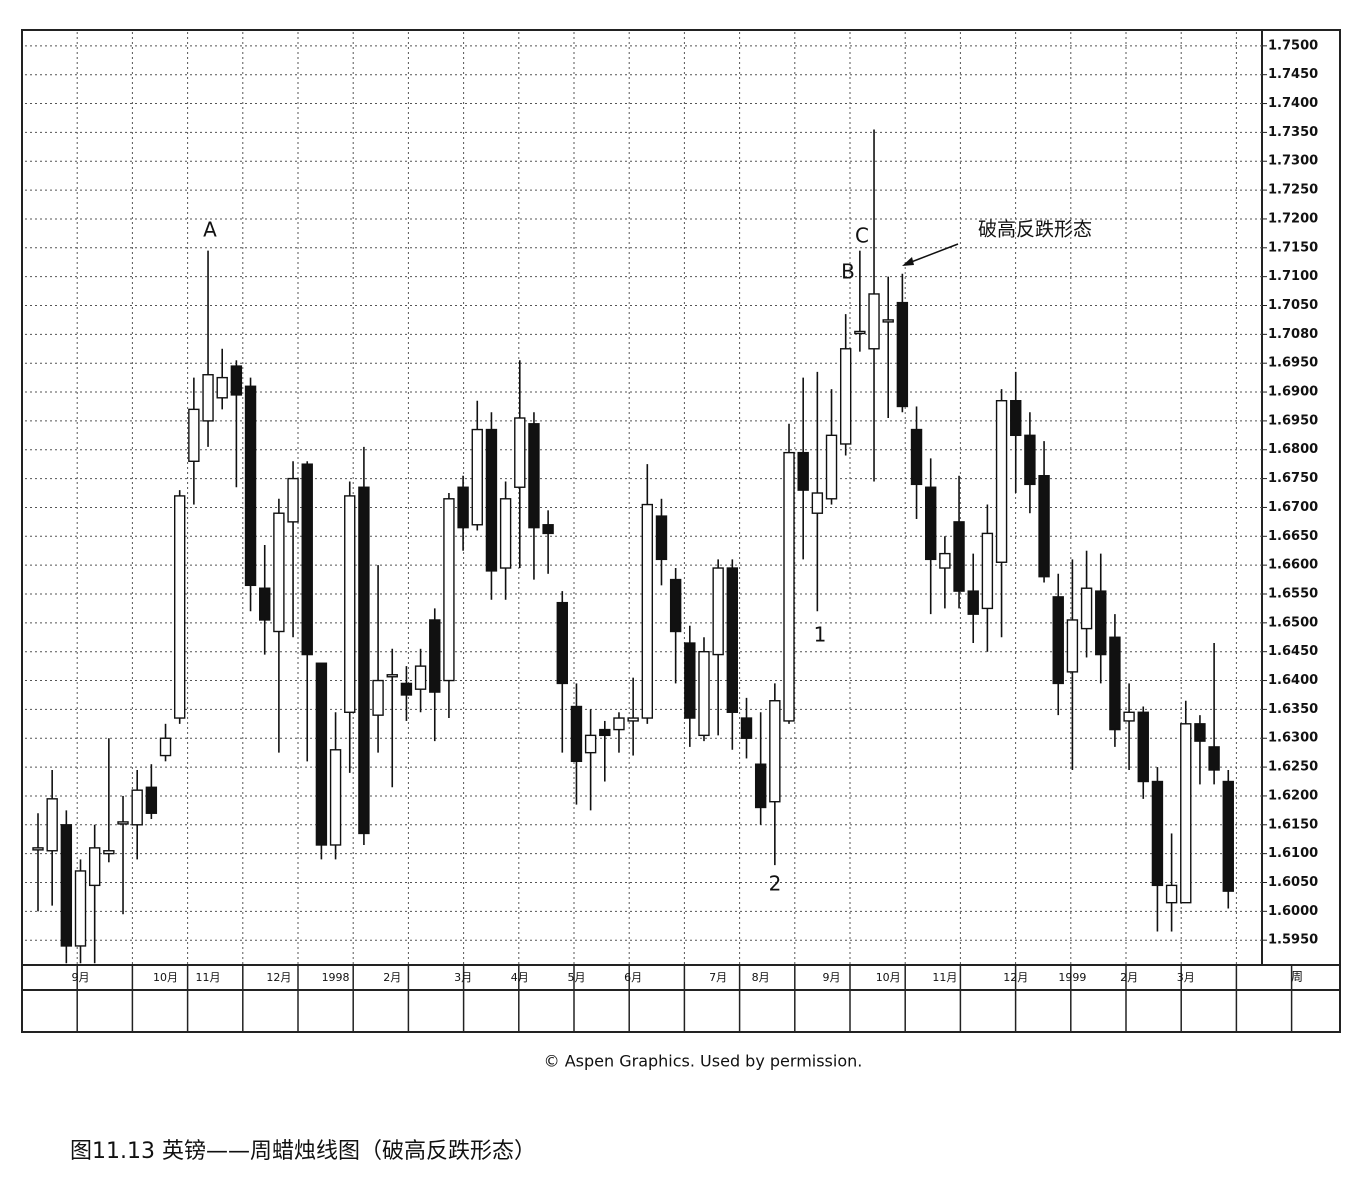  What do you see at coordinates (1293, 593) in the screenshot?
I see `y-tick-label: 1.6550` at bounding box center [1293, 593].